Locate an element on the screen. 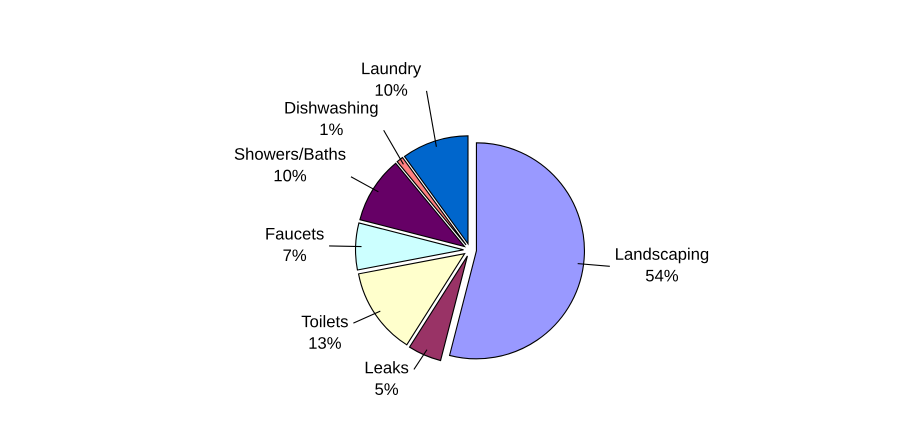  slice-label: Landscaping is located at coordinates (662, 256).